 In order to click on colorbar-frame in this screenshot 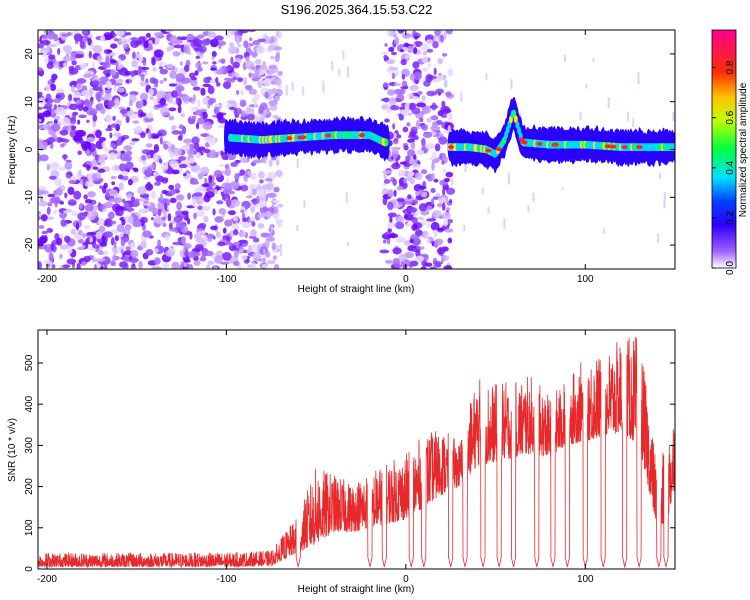, I will do `click(724, 149)`.